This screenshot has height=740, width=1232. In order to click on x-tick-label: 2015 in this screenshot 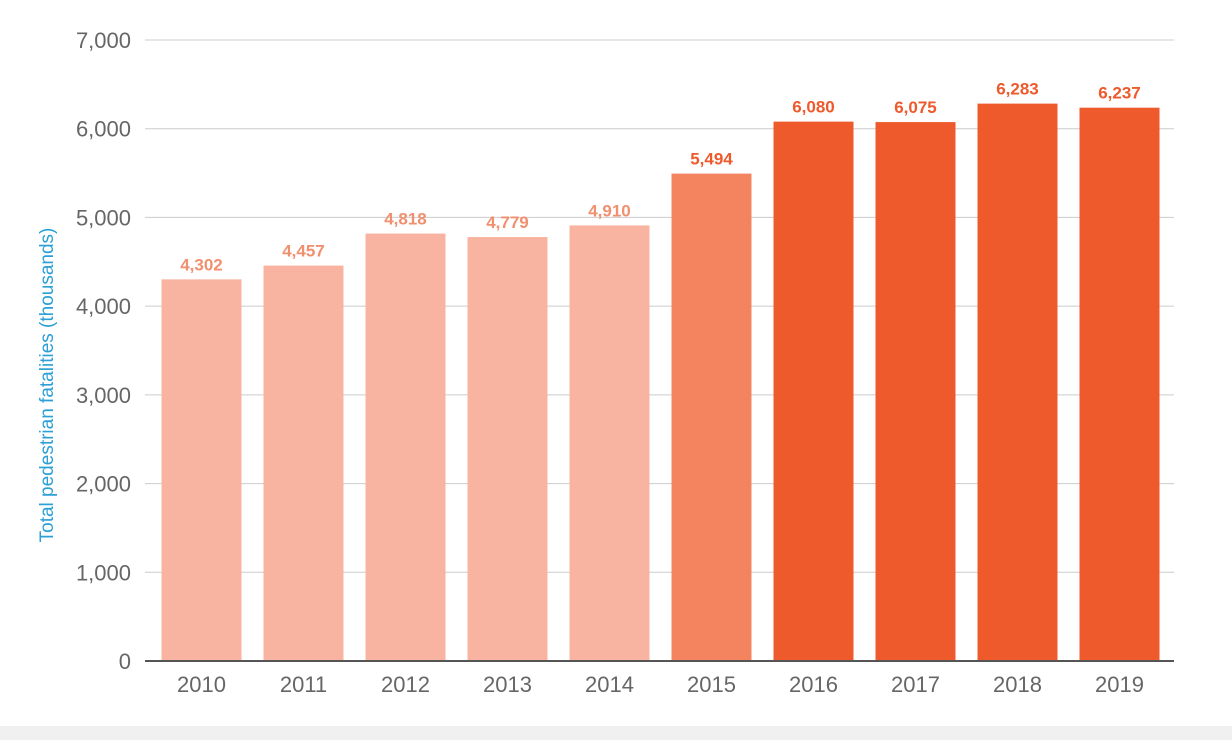, I will do `click(711, 684)`.